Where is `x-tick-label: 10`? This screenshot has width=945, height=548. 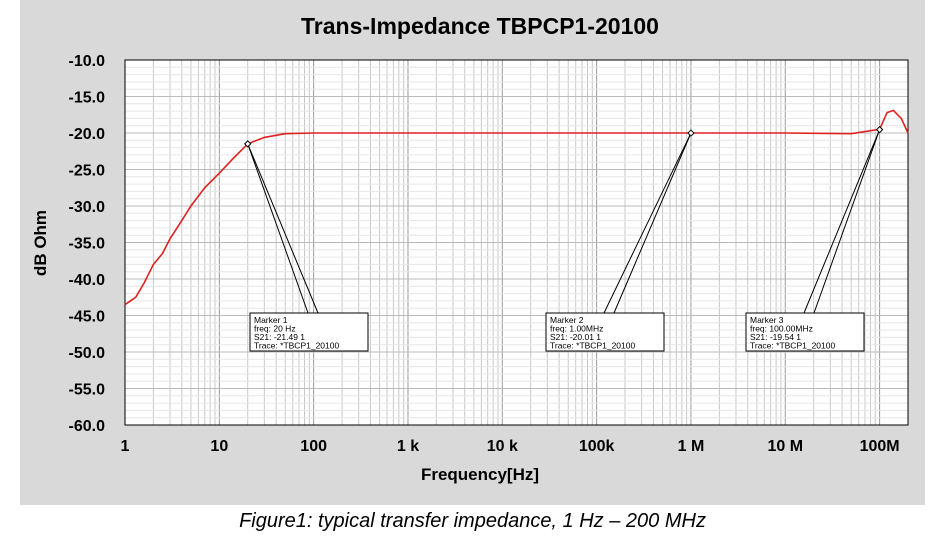 x-tick-label: 10 is located at coordinates (219, 446).